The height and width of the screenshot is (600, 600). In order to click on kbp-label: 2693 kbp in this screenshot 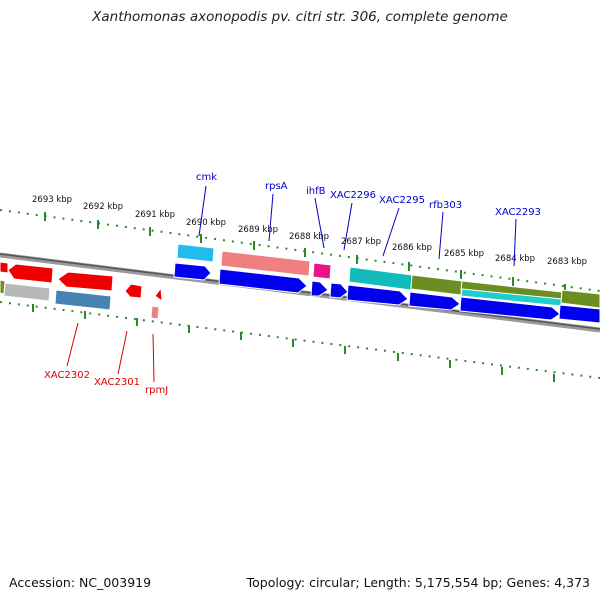, I will do `click(52, 200)`.